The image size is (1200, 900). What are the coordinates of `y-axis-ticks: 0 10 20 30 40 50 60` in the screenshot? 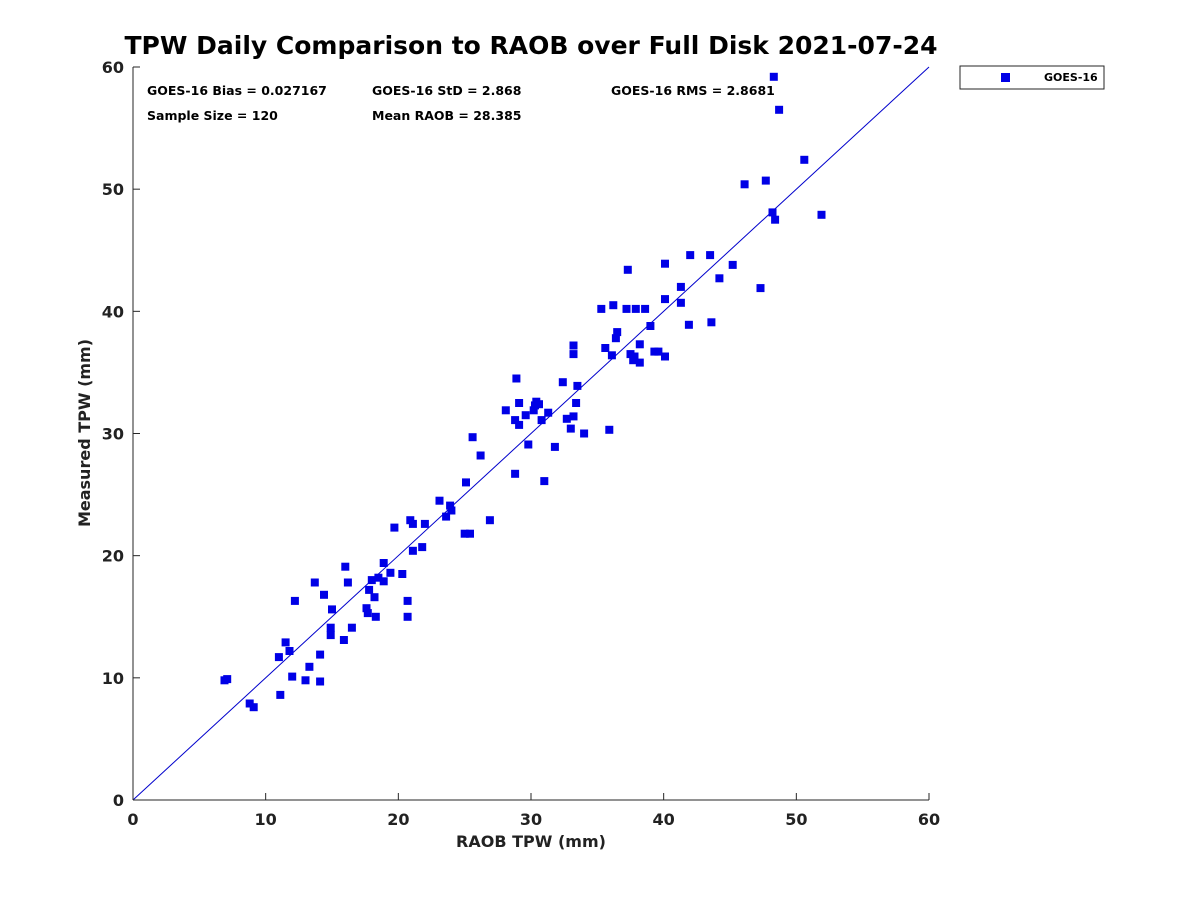 It's located at (121, 434).